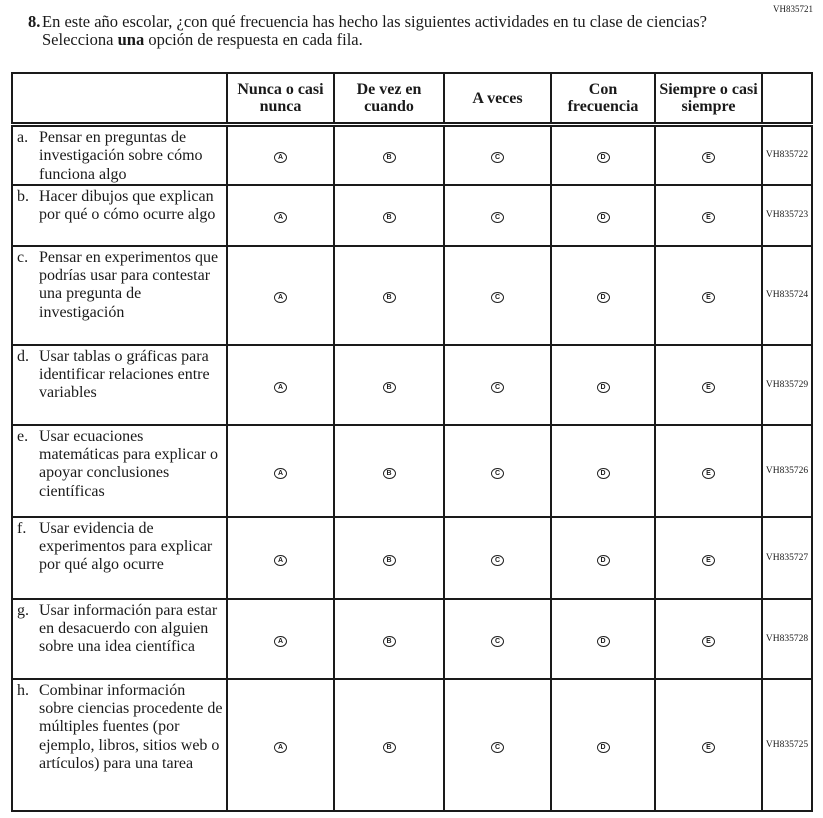 The width and height of the screenshot is (823, 818). Describe the element at coordinates (787, 557) in the screenshot. I see `item-code: VH835727` at that location.